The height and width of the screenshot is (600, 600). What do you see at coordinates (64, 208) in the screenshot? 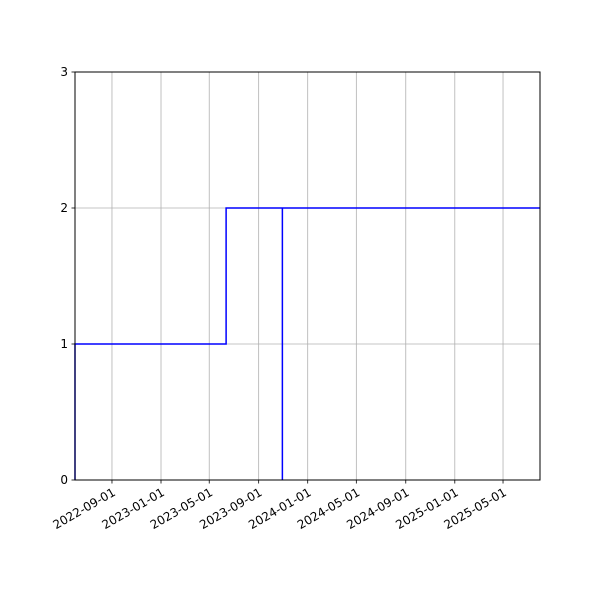
I see `y-tick-label: 2` at bounding box center [64, 208].